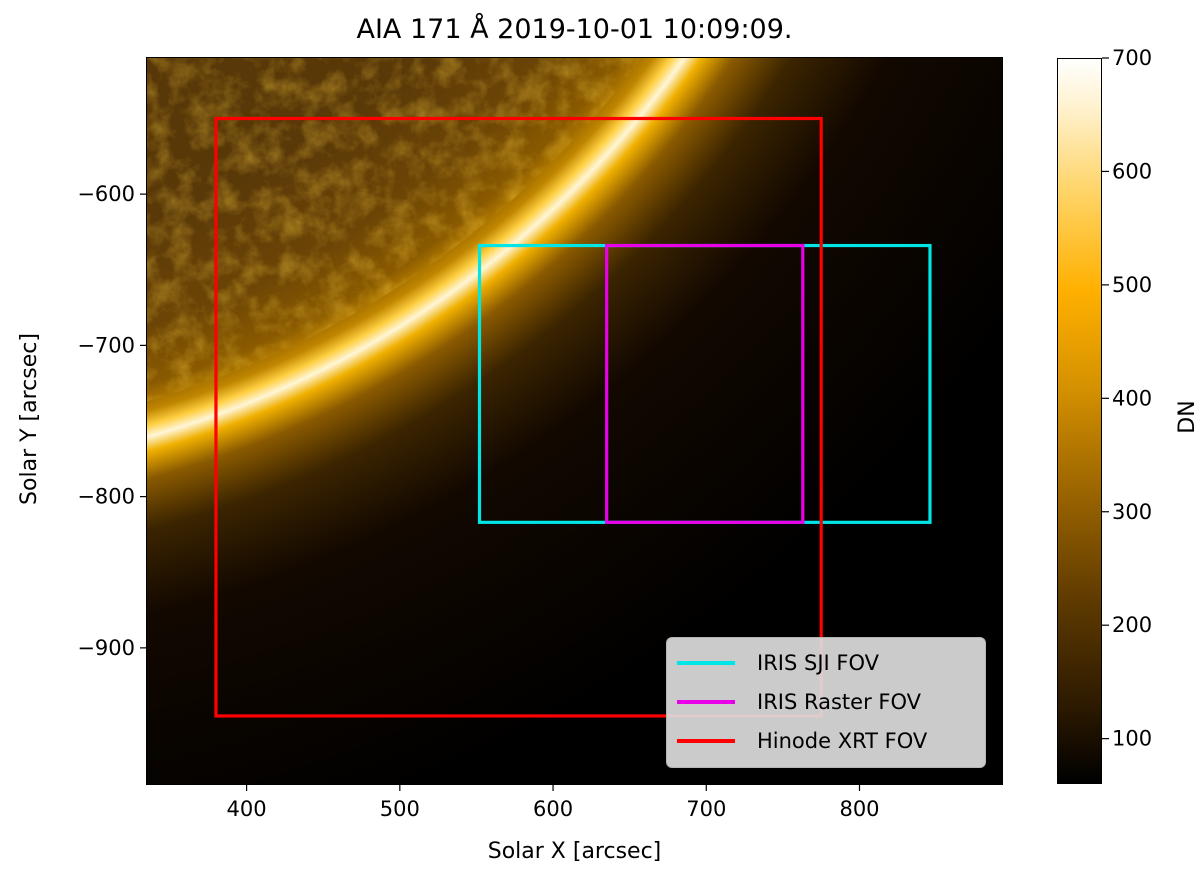  I want to click on legend-label: Hinode XRT FOV, so click(842, 741).